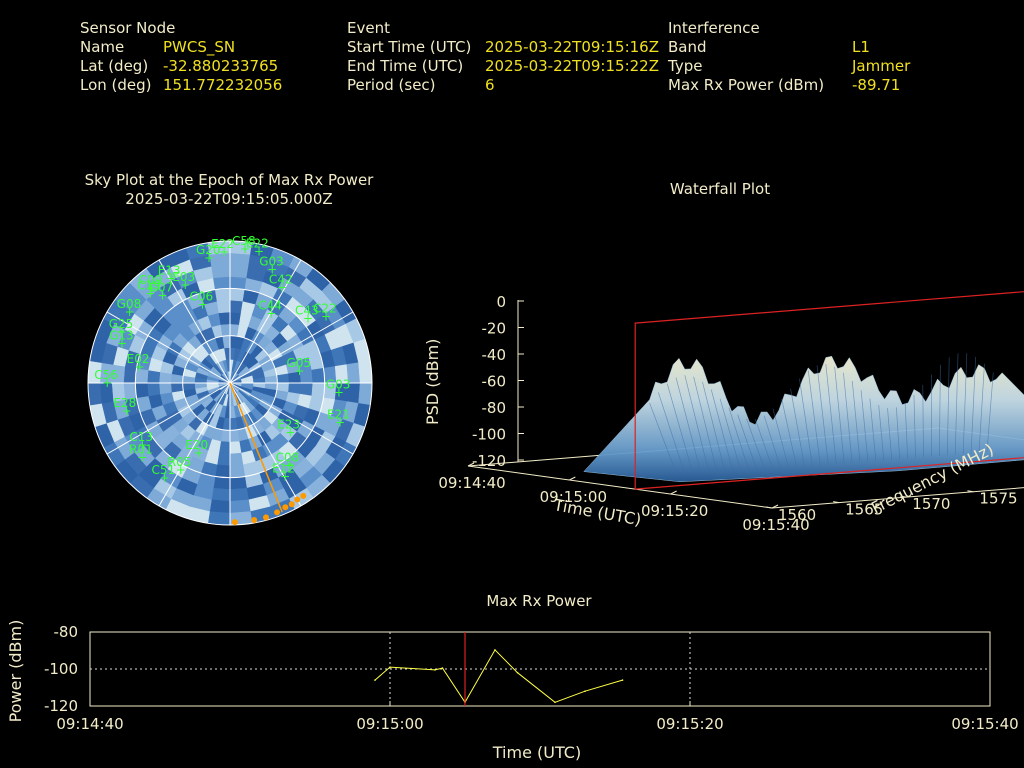 The height and width of the screenshot is (768, 1024). Describe the element at coordinates (196, 445) in the screenshot. I see `satellite-label: E20` at that location.